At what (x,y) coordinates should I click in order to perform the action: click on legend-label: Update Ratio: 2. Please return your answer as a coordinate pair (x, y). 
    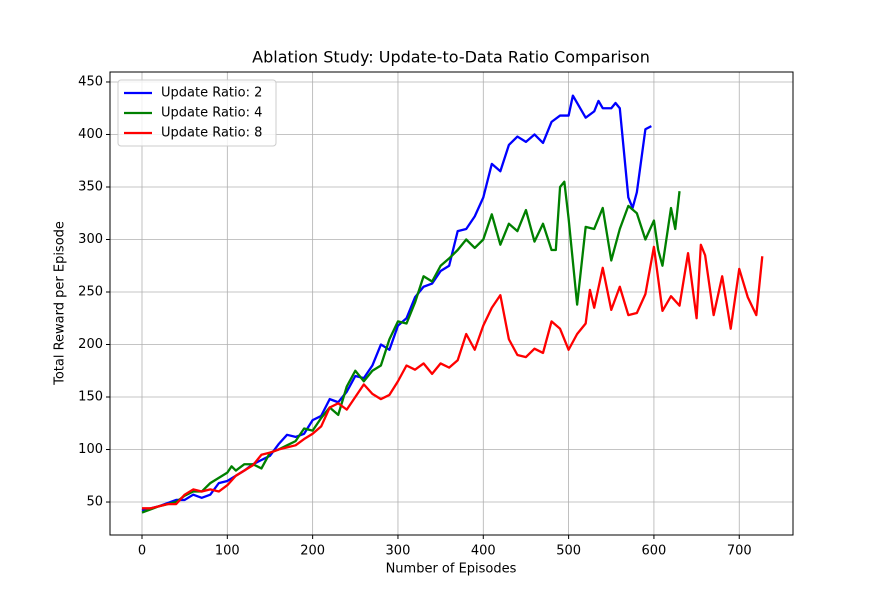
    Looking at the image, I should click on (211, 93).